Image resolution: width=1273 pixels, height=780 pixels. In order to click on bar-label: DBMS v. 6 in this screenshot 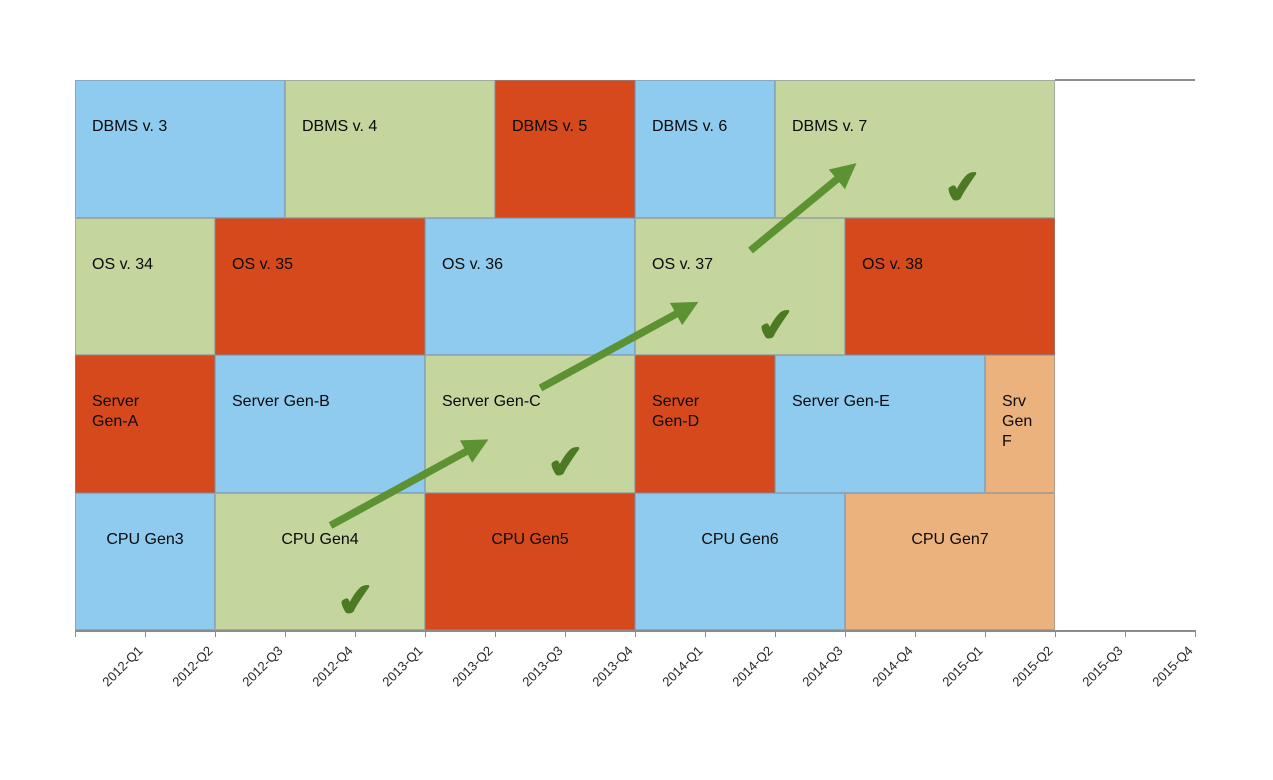, I will do `click(690, 126)`.